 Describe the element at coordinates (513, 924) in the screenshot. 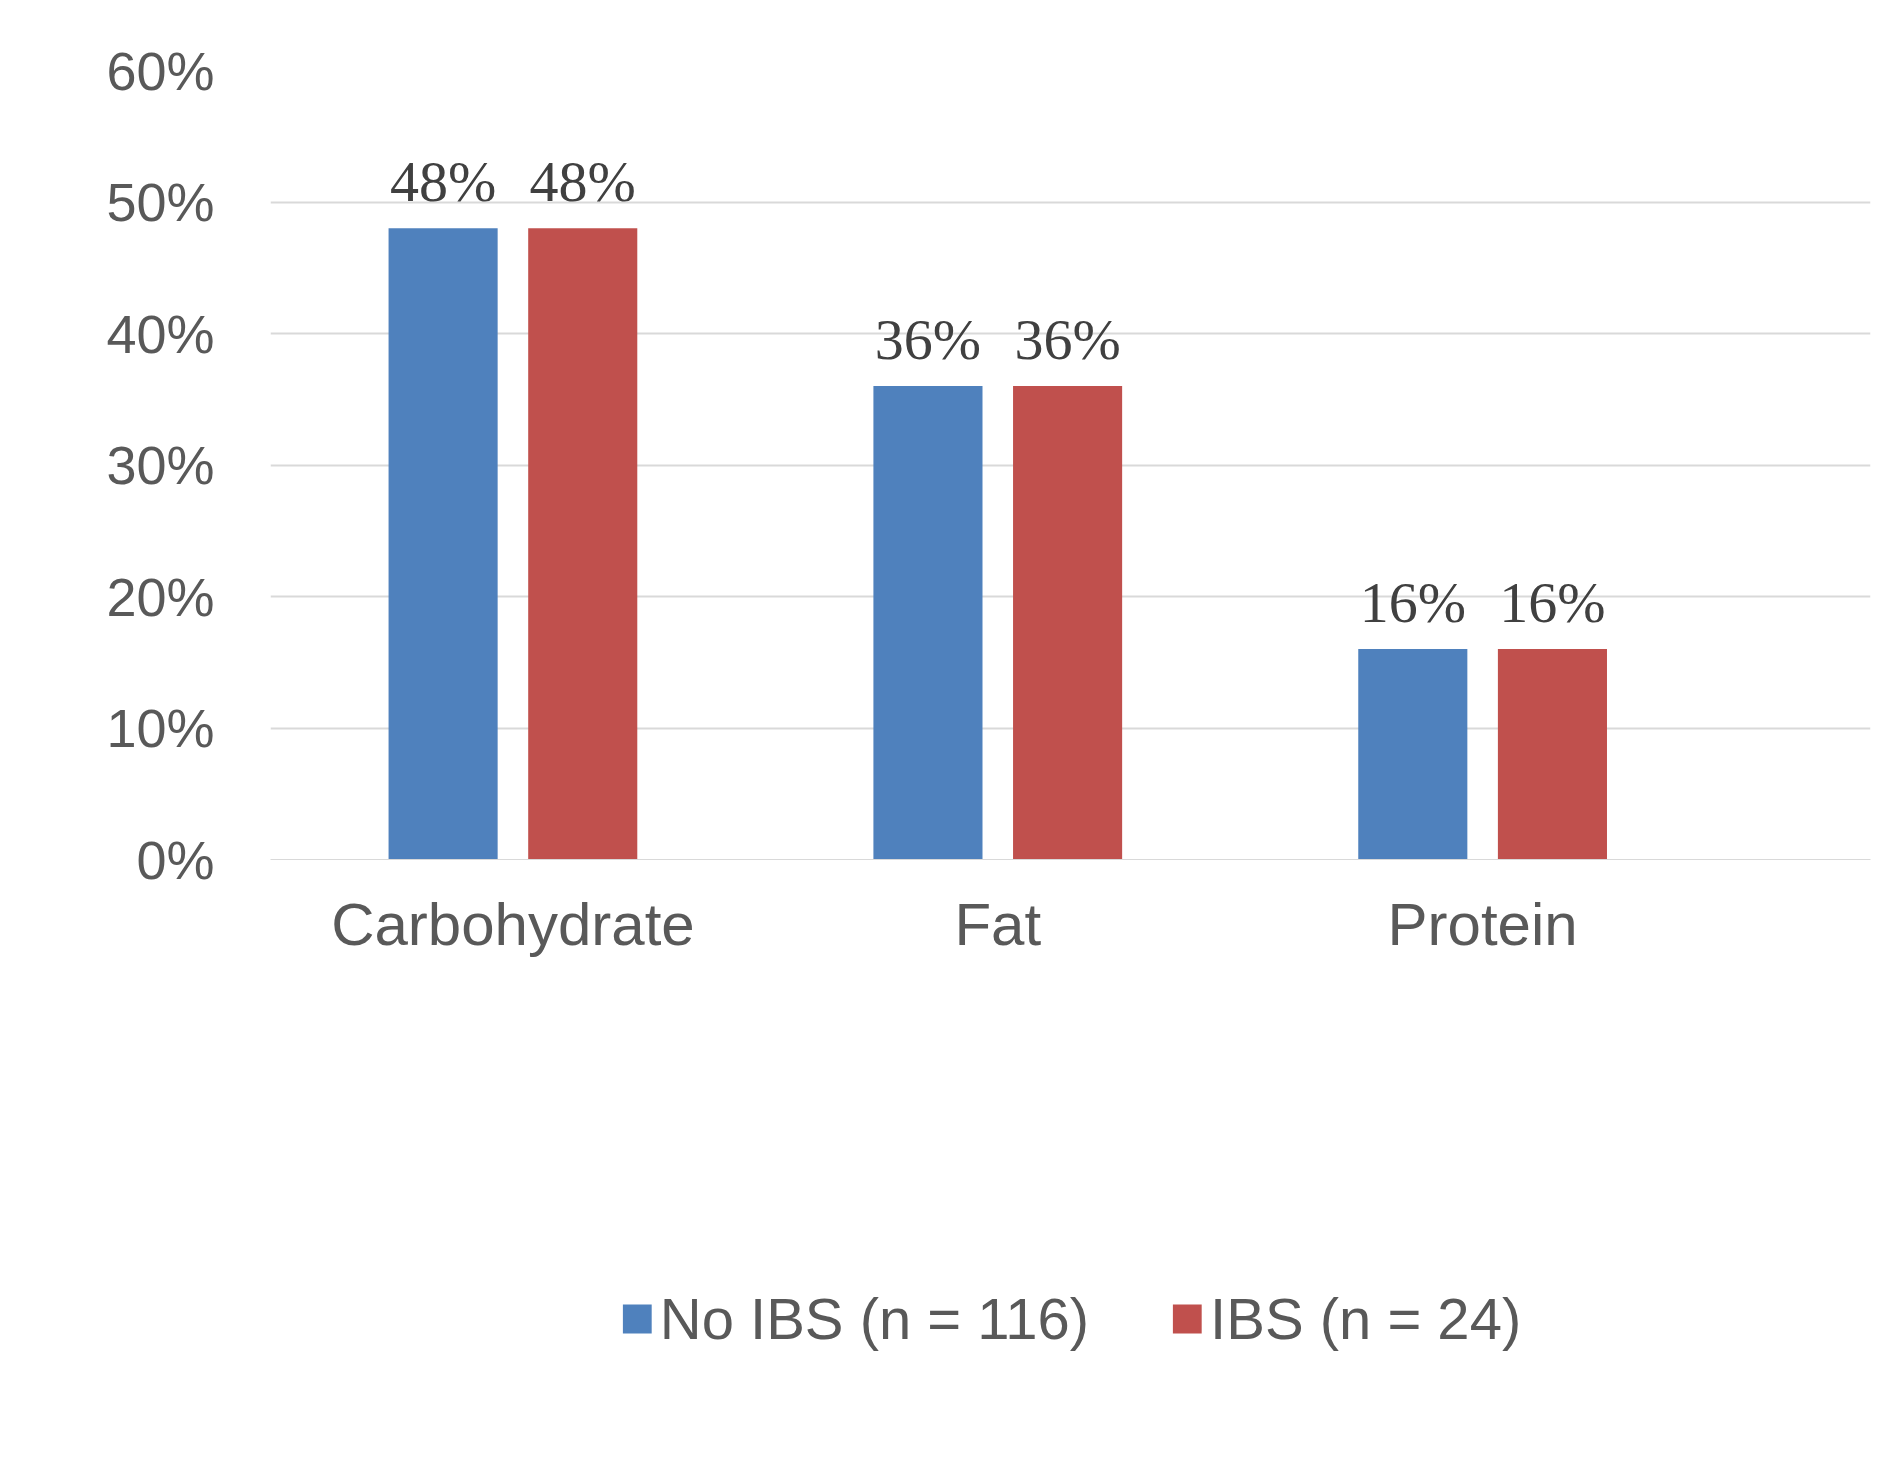

I see `x-tick-label: Carbohydrate` at that location.